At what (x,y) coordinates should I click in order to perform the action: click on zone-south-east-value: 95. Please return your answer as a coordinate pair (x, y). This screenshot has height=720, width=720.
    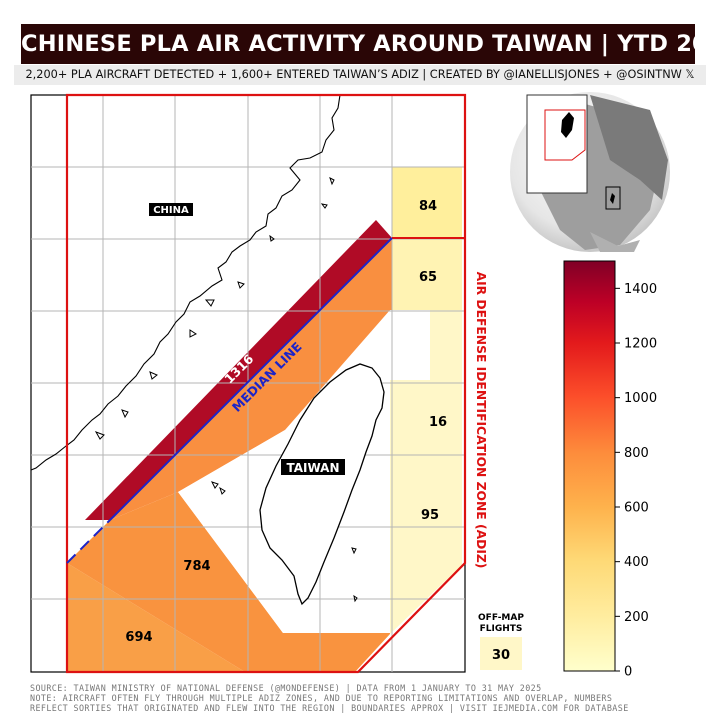
    Looking at the image, I should click on (430, 515).